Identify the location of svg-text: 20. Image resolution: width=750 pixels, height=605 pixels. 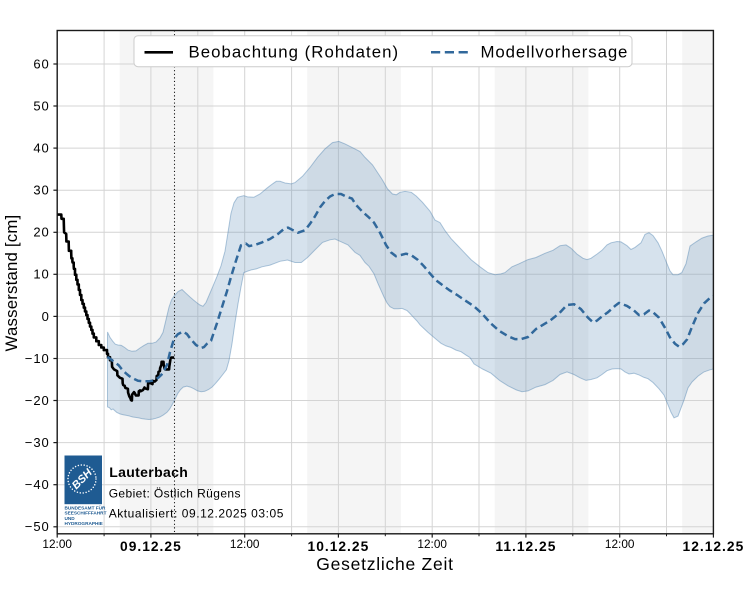
(41, 232).